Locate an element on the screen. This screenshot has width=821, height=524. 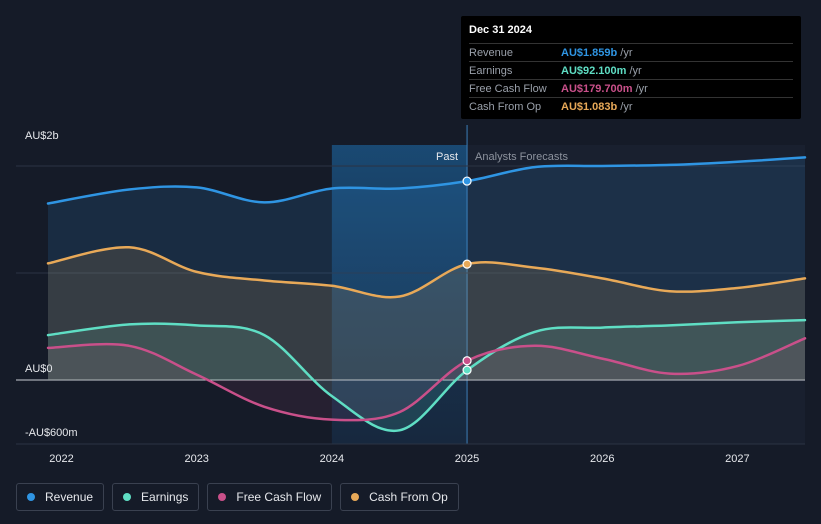
x-tick-label: 2027 is located at coordinates (737, 459).